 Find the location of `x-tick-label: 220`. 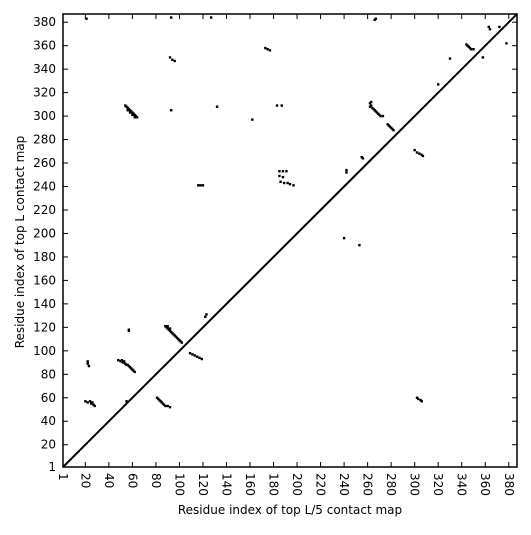

x-tick-label: 220 is located at coordinates (321, 484).